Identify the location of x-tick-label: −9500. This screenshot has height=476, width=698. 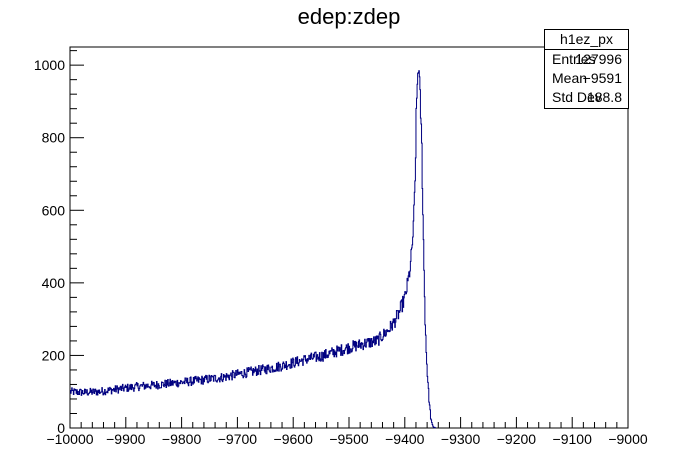
(349, 439).